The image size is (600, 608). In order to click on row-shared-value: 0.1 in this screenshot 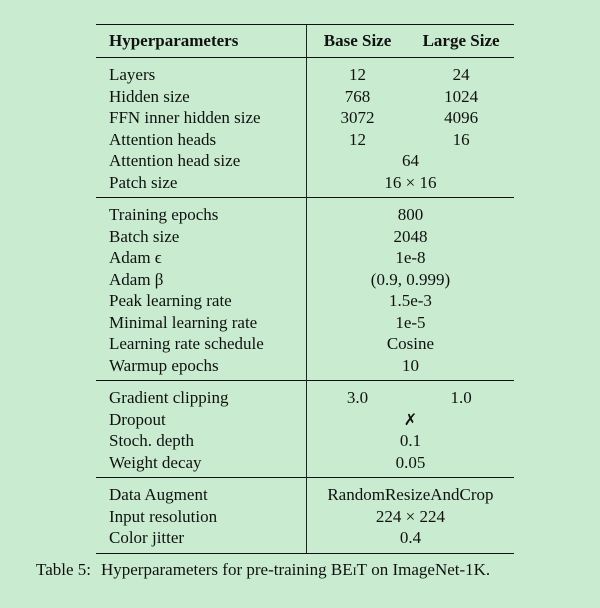, I will do `click(409, 441)`.